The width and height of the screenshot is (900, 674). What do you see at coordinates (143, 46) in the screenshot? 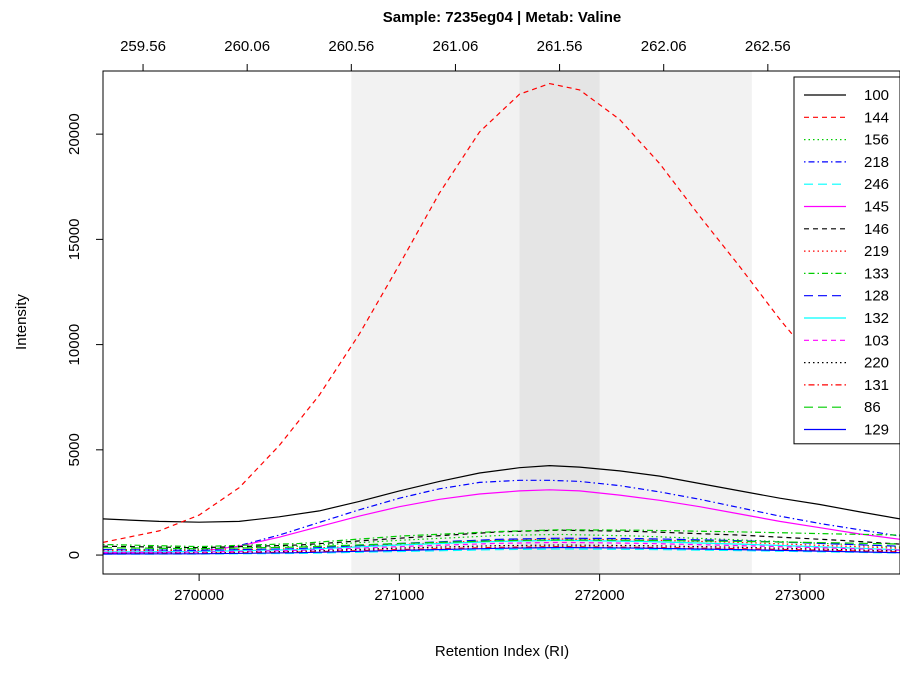
I see `top-tick-label: 259.56` at bounding box center [143, 46].